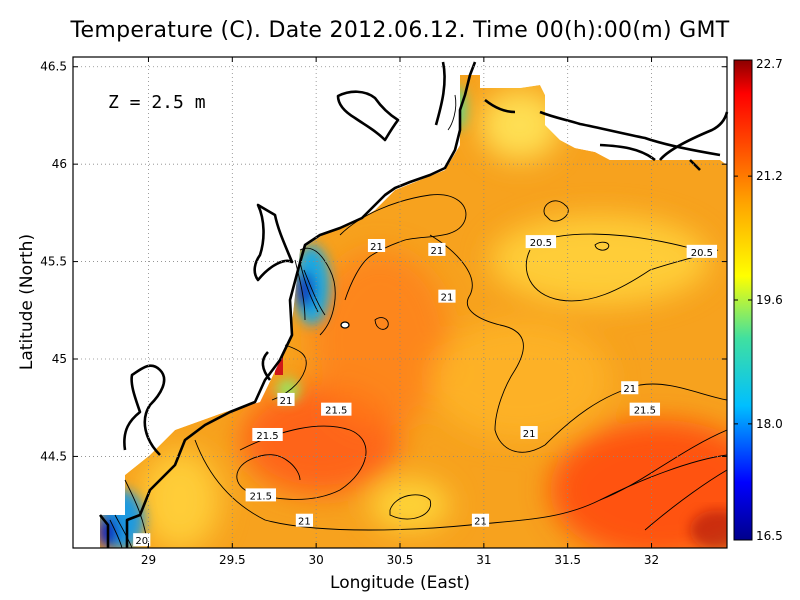  I want to click on y-tick-label: 46, so click(59, 164).